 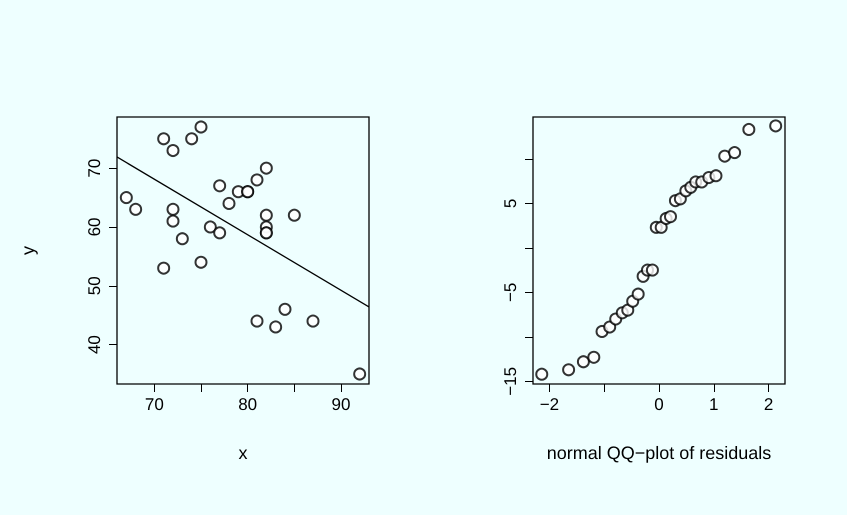 What do you see at coordinates (659, 404) in the screenshot?
I see `x-tick-label: 0` at bounding box center [659, 404].